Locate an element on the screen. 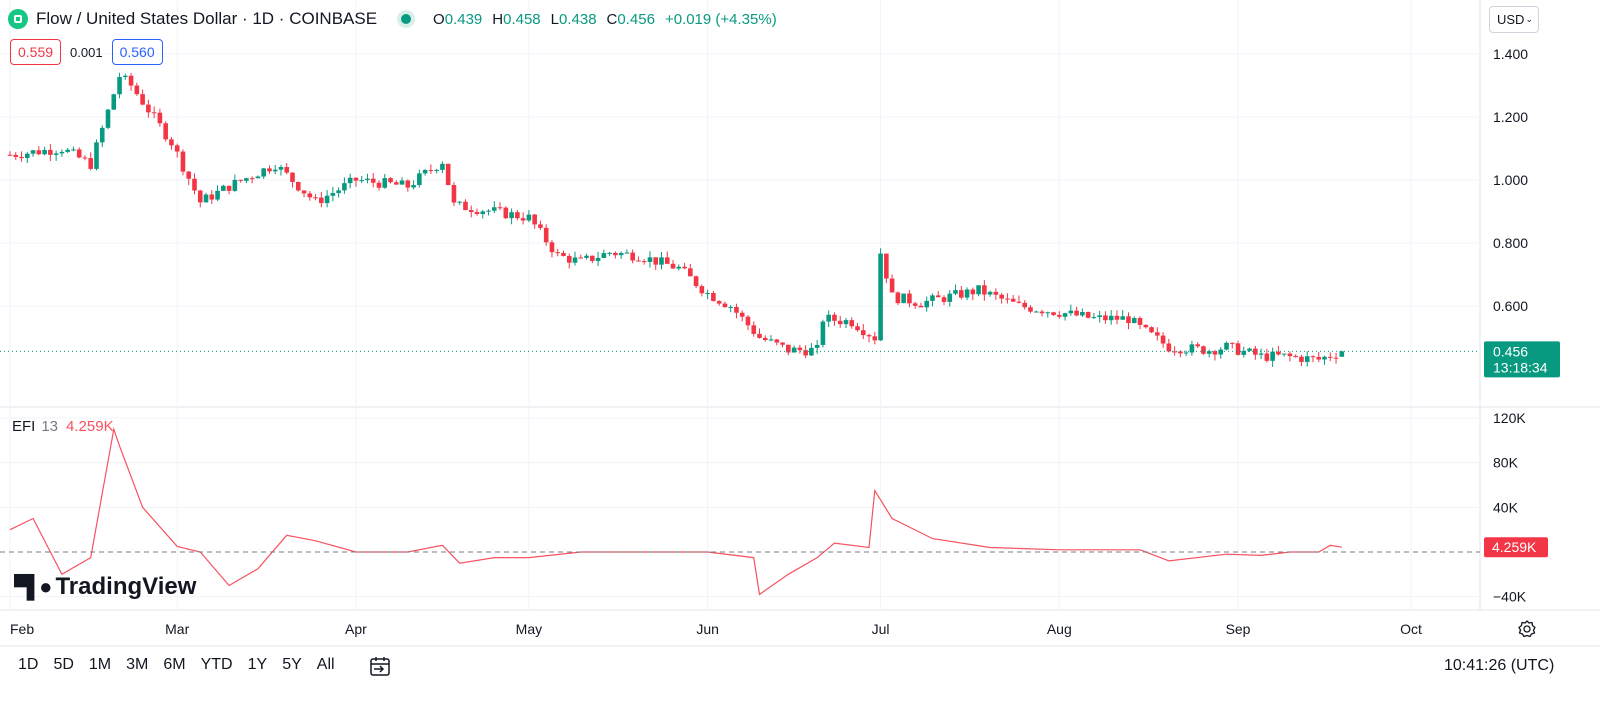 The width and height of the screenshot is (1600, 703). settings-gear-icon is located at coordinates (1527, 629).